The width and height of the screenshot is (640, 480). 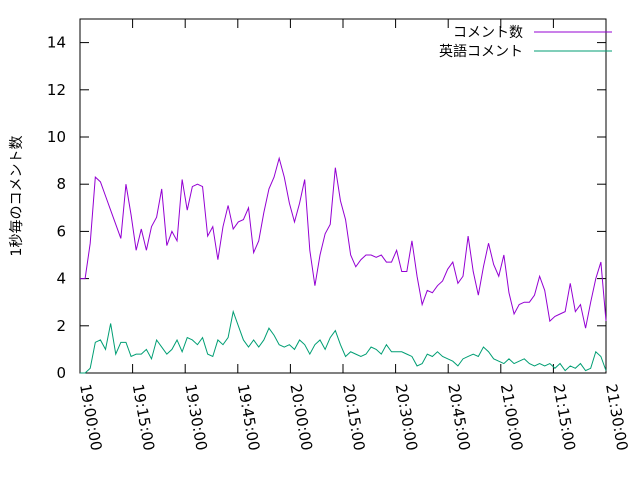 I want to click on x-tick-label: 20:15:00, so click(x=353, y=417).